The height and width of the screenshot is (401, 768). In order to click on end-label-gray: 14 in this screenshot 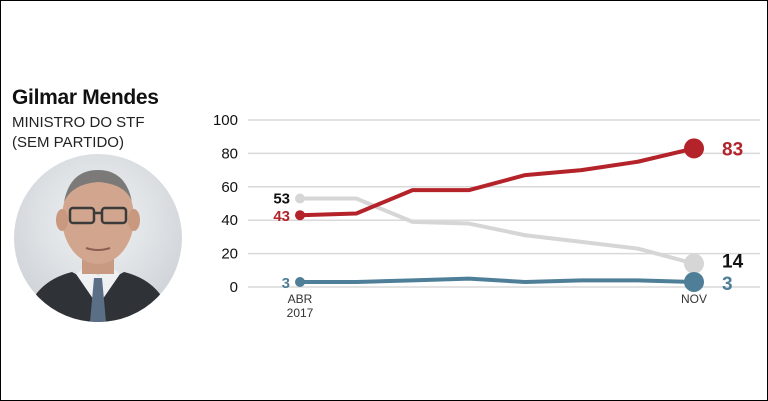, I will do `click(733, 262)`.